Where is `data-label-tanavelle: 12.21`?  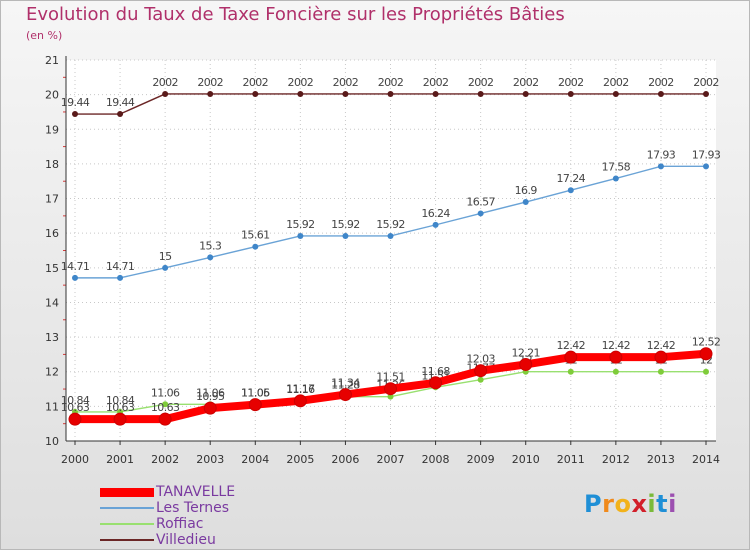 data-label-tanavelle: 12.21 is located at coordinates (525, 352).